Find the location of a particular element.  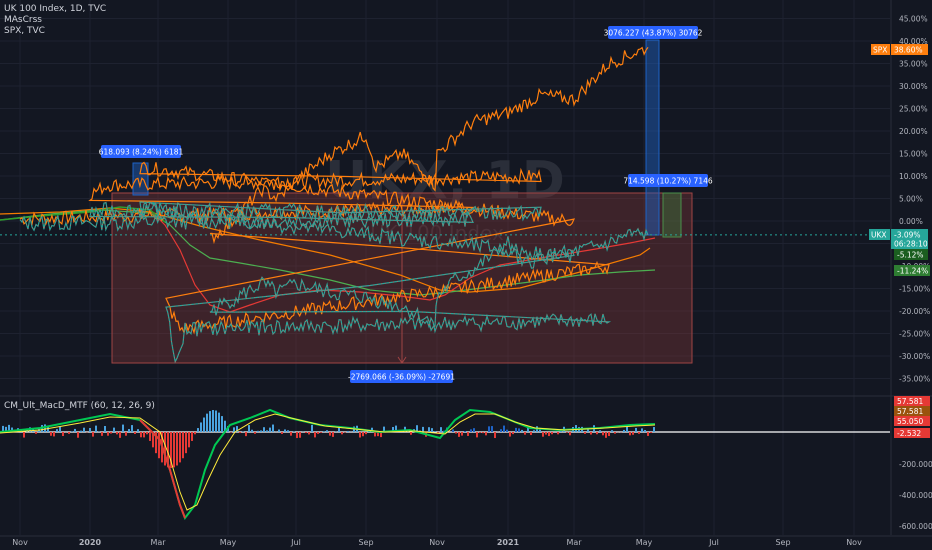

annotation-label-3-text: 714.598 (10.27%) 7146 is located at coordinates (668, 181).